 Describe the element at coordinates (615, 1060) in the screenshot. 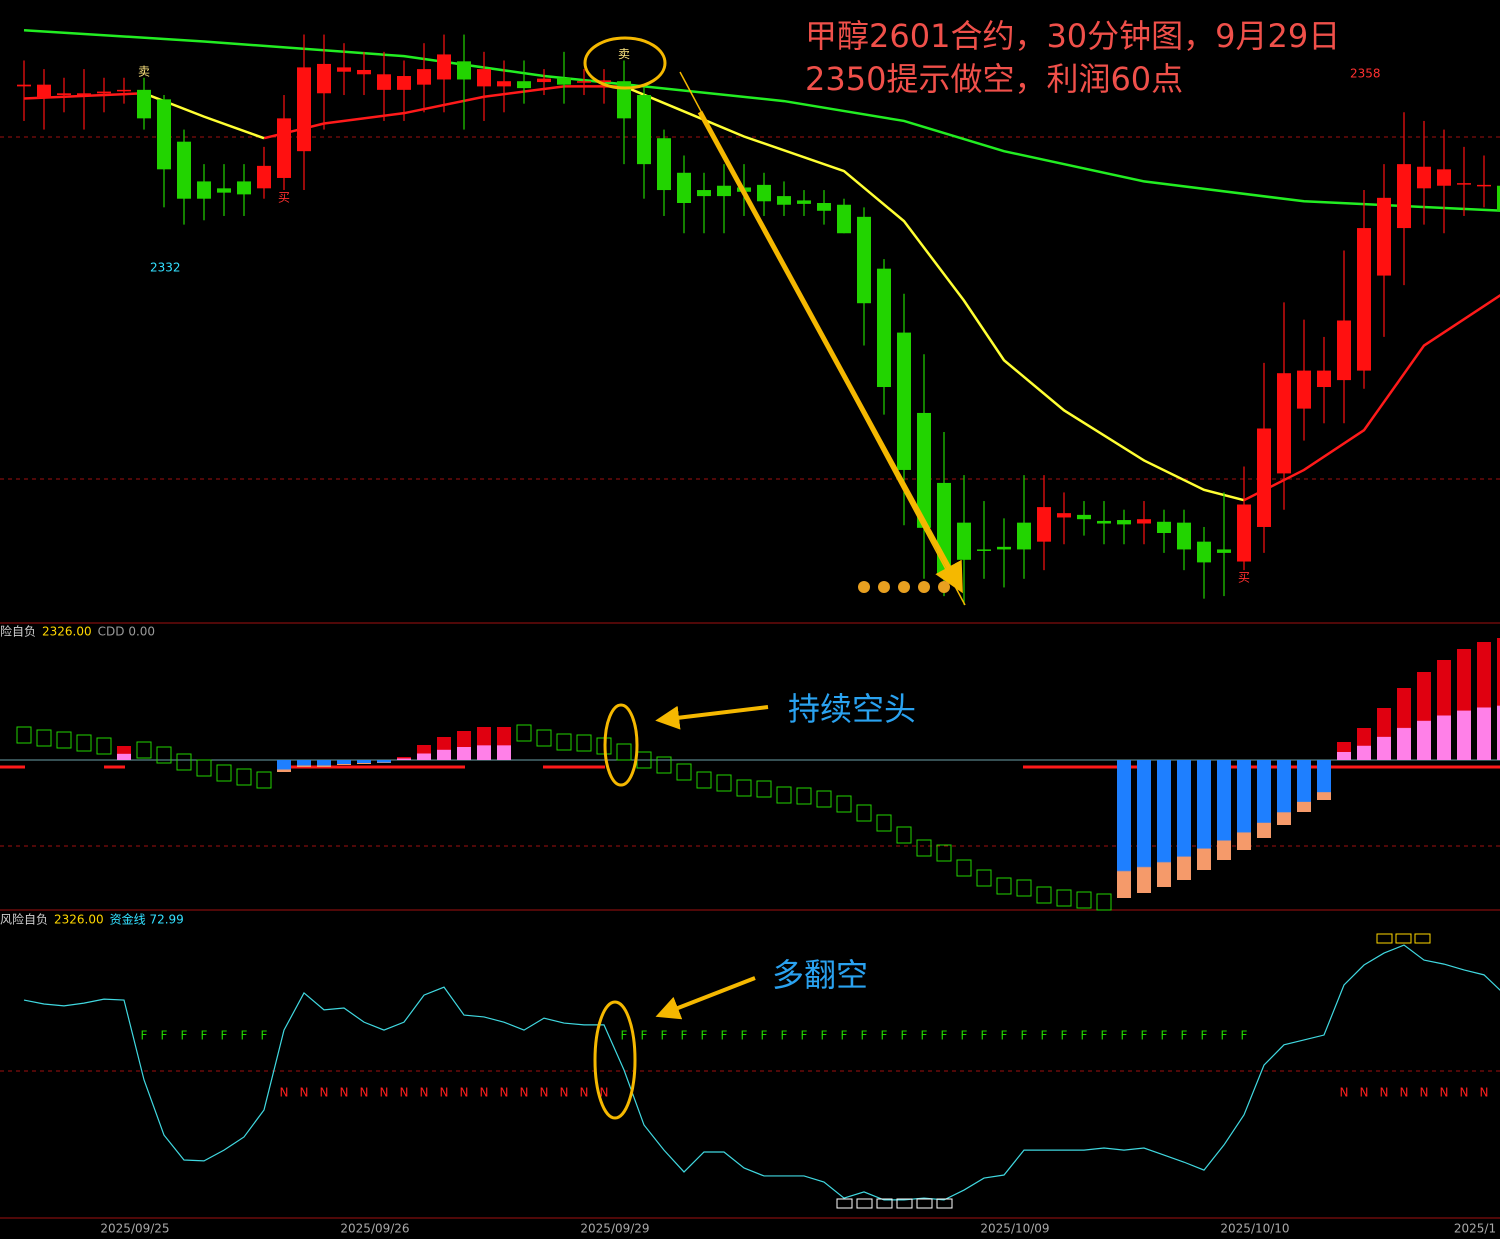

I see `highlight-ellipse` at that location.